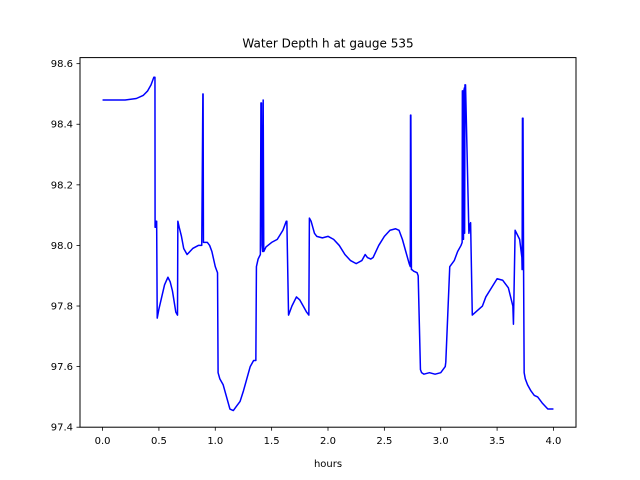 This screenshot has width=640, height=480. I want to click on x-tick-label: 2.5, so click(384, 441).